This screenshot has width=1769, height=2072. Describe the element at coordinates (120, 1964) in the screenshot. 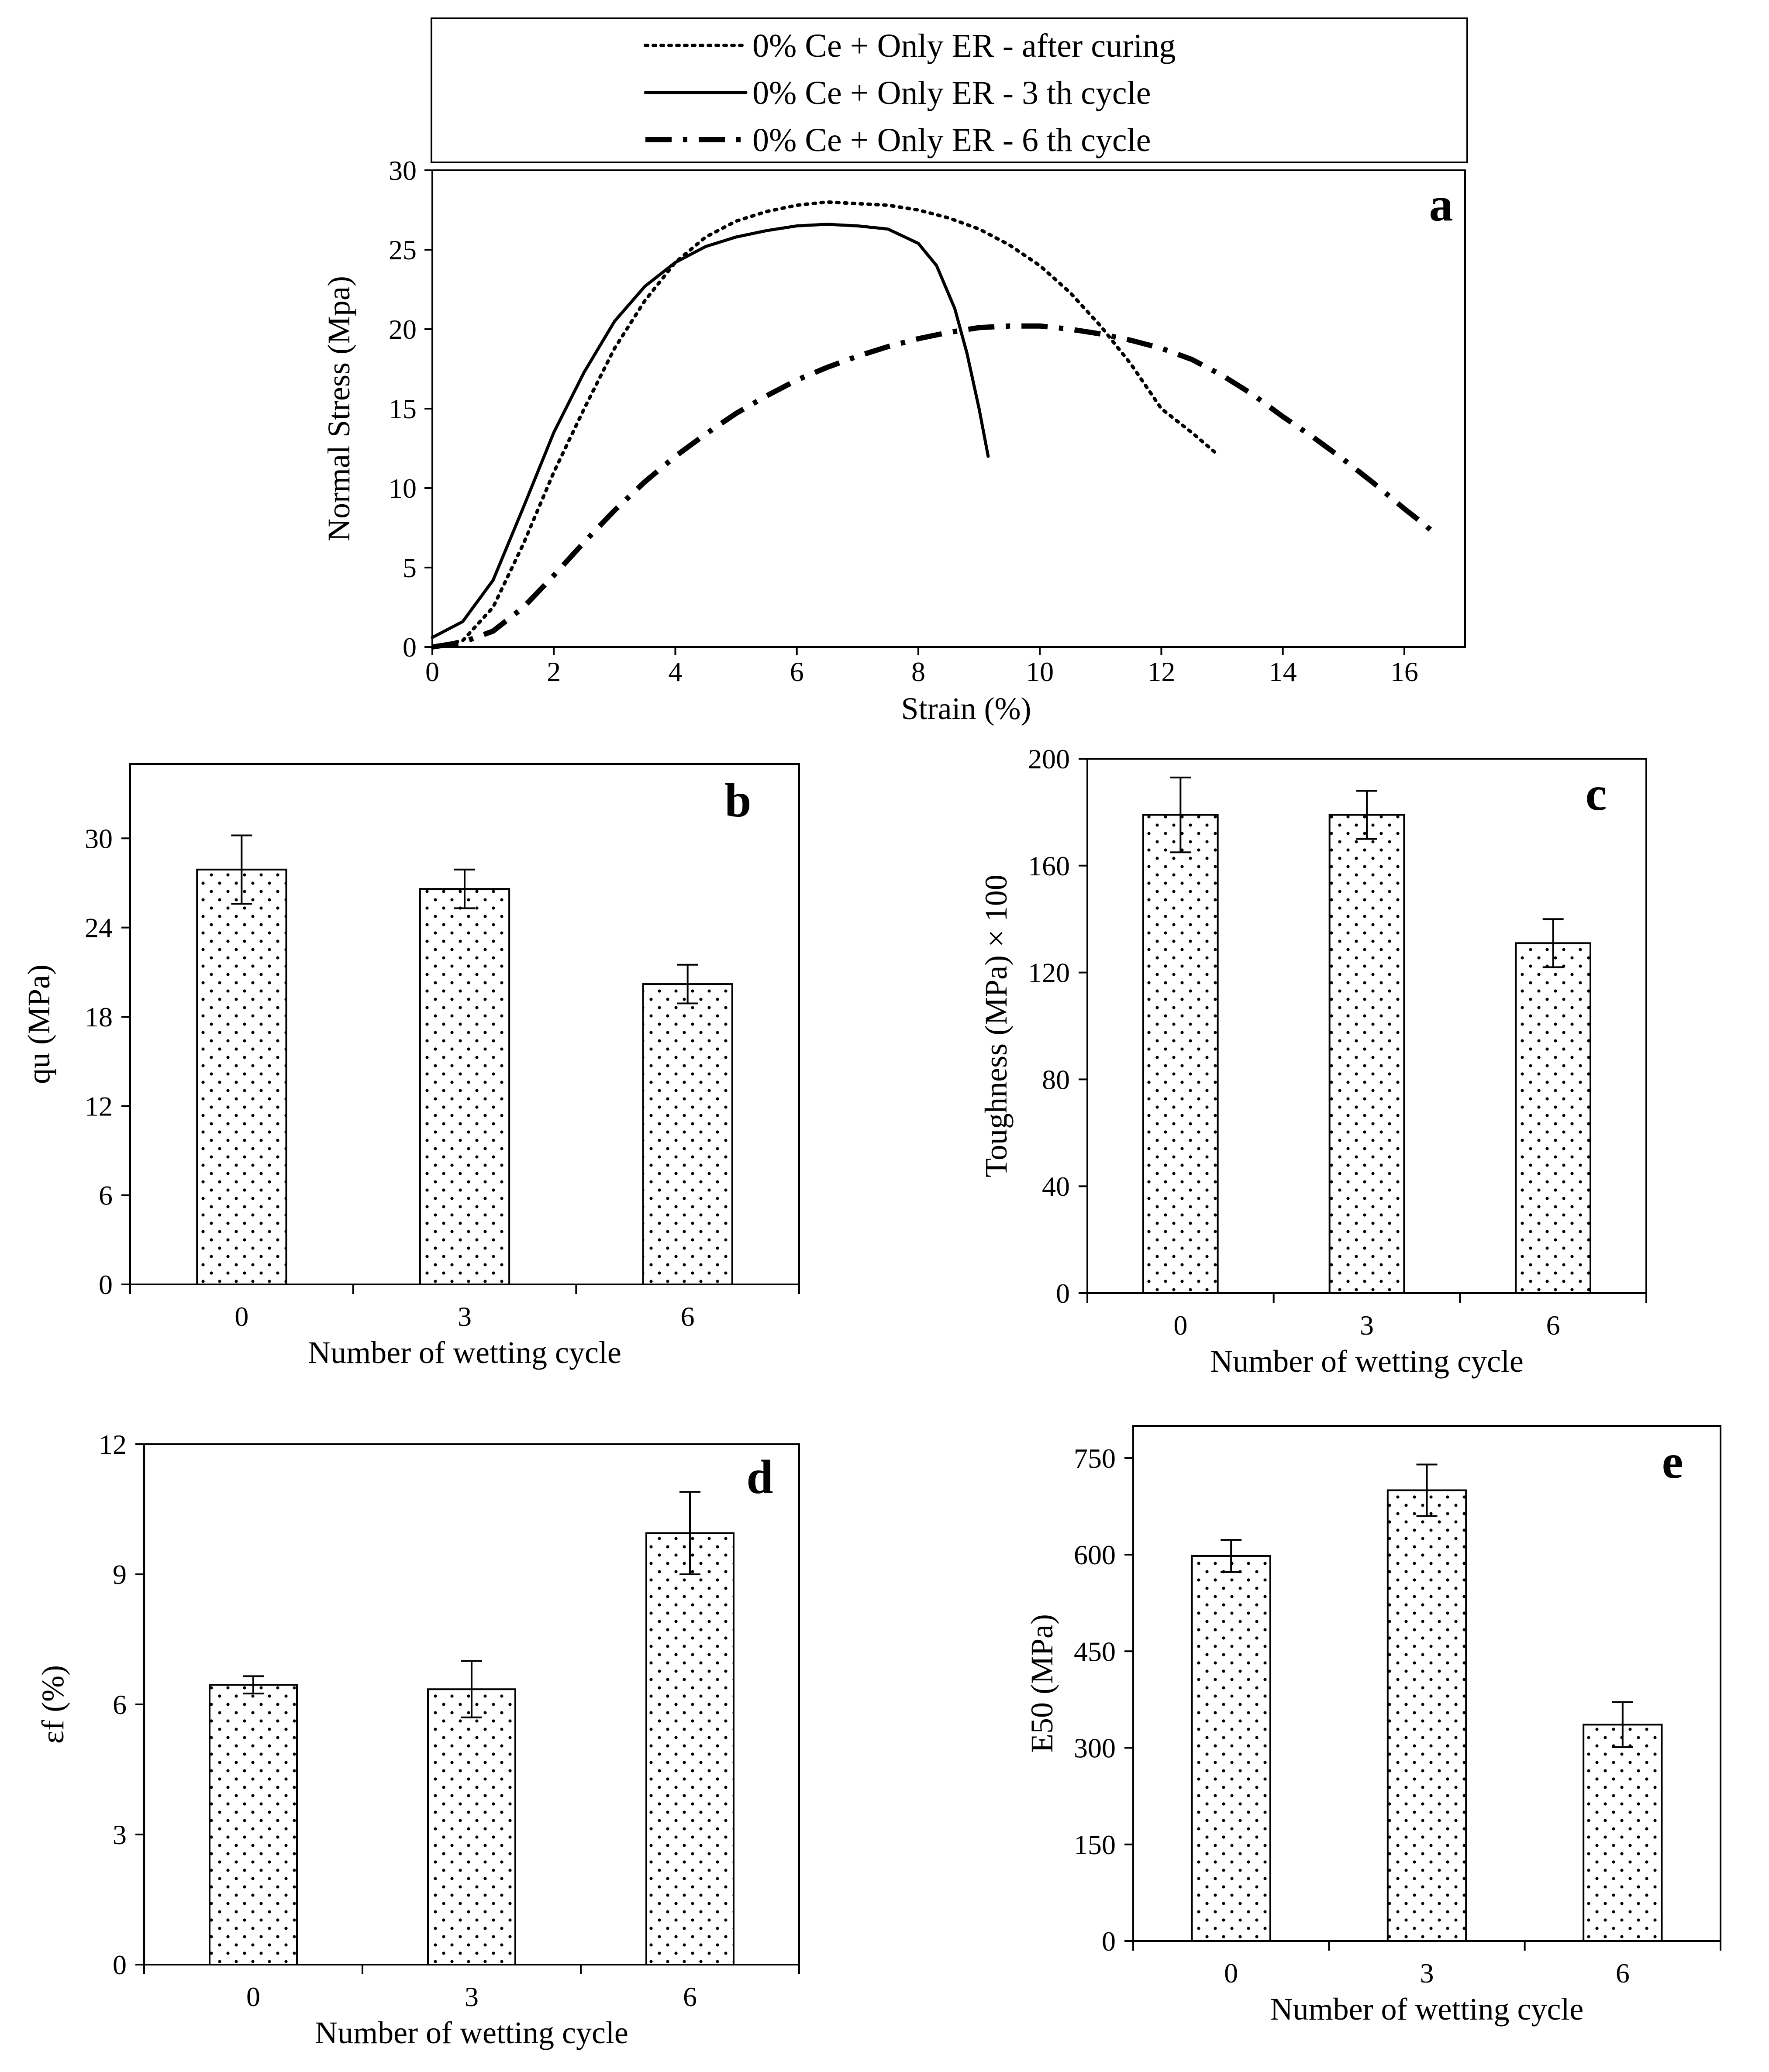

I see `y-tick-label-d: 0` at that location.